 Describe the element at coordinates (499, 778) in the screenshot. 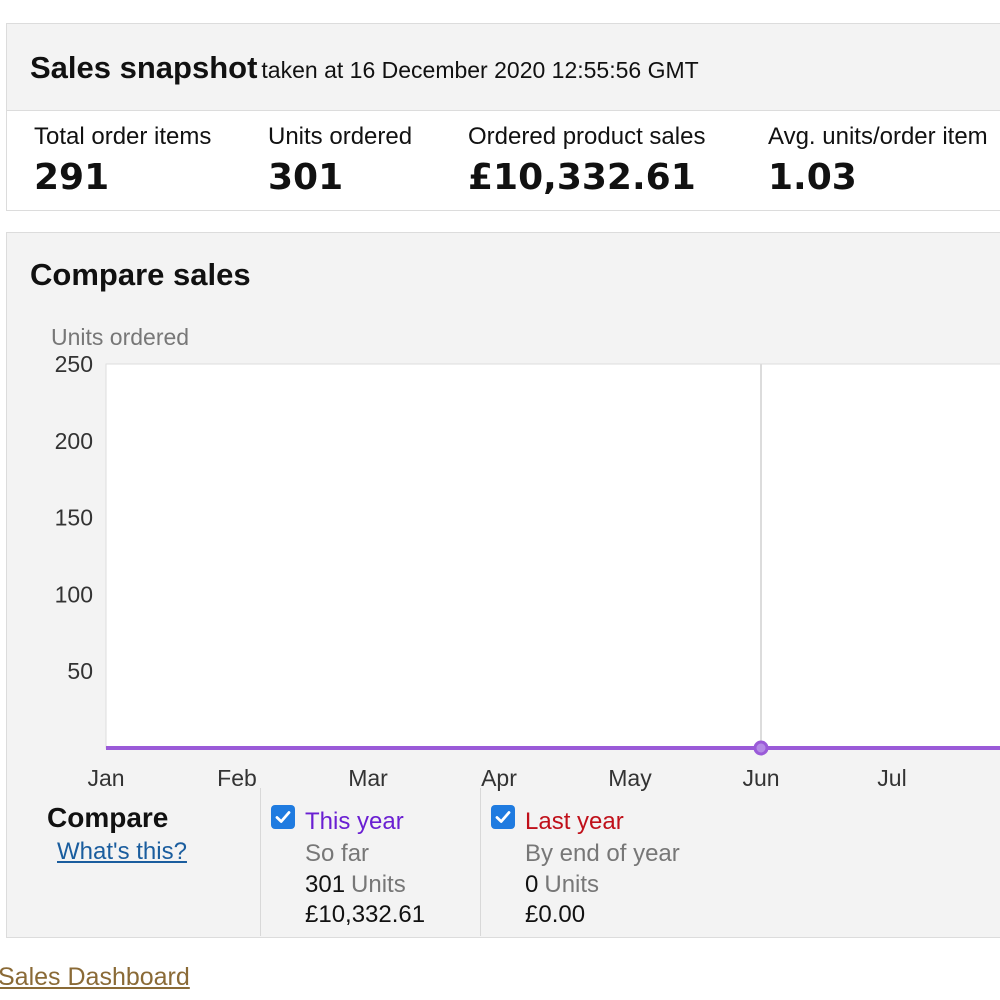

I see `x-tick-label: Apr` at that location.